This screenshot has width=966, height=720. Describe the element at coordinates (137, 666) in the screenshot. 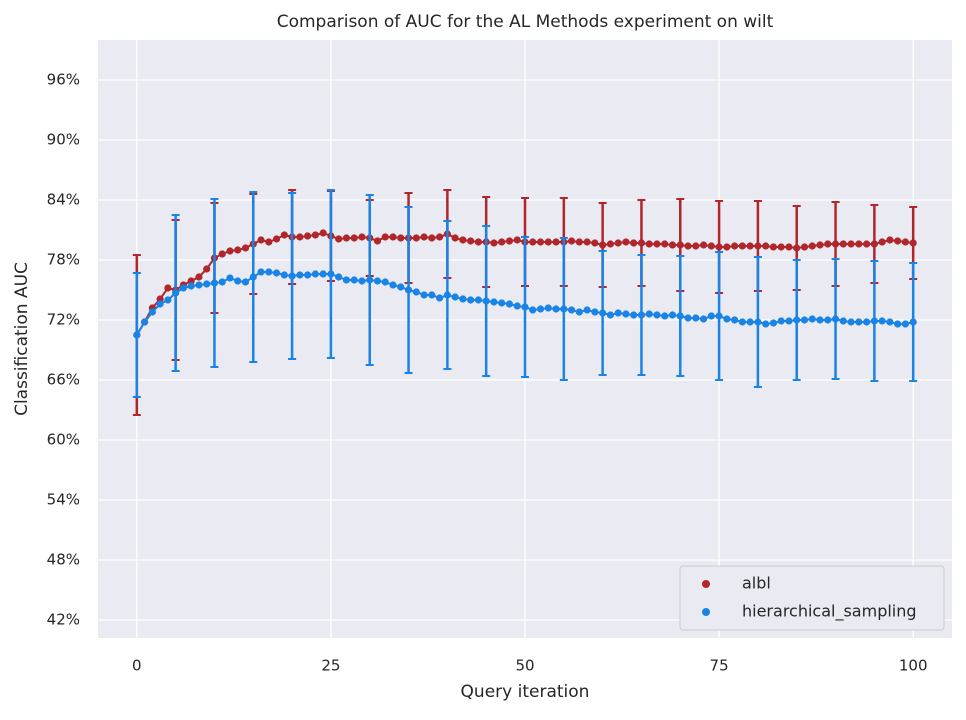

I see `x-tick-label: 0` at that location.